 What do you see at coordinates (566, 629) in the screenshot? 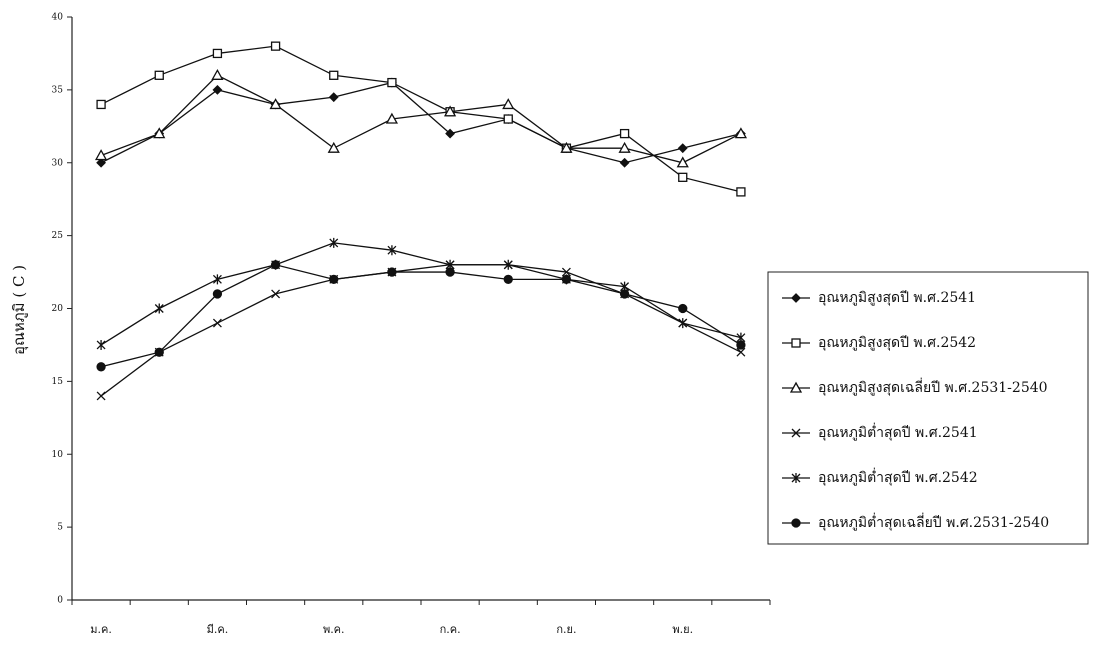
I see `x-tick-label: ก.ย.` at bounding box center [566, 629].